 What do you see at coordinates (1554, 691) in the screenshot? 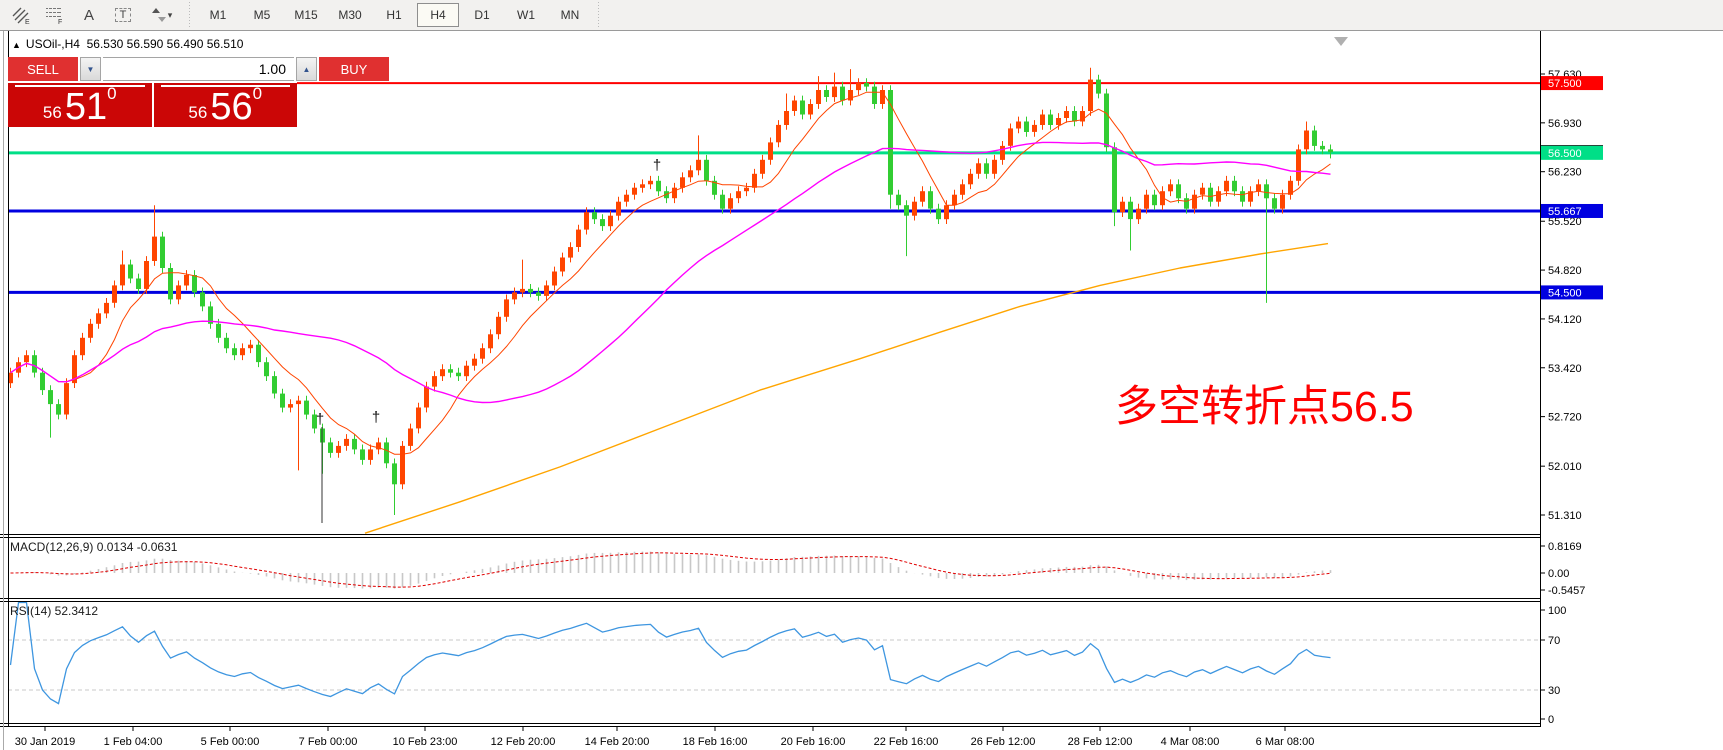
I see `svg-text: 30` at bounding box center [1554, 691].